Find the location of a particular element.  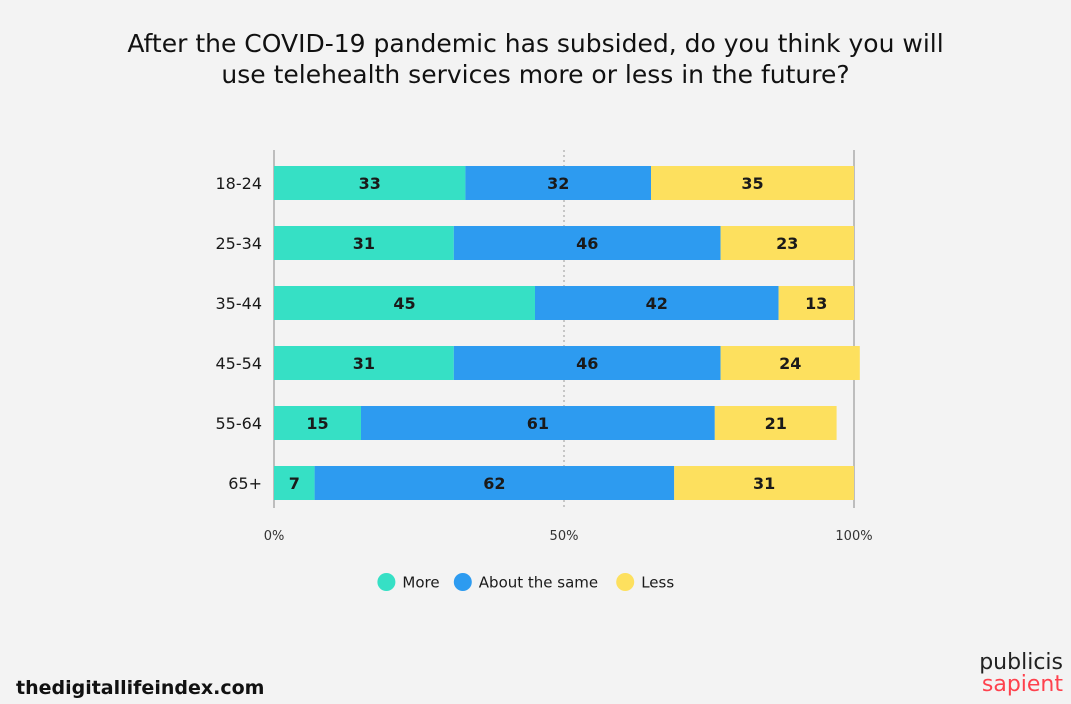

footer-website: thedigitallifeindex.com is located at coordinates (140, 688).